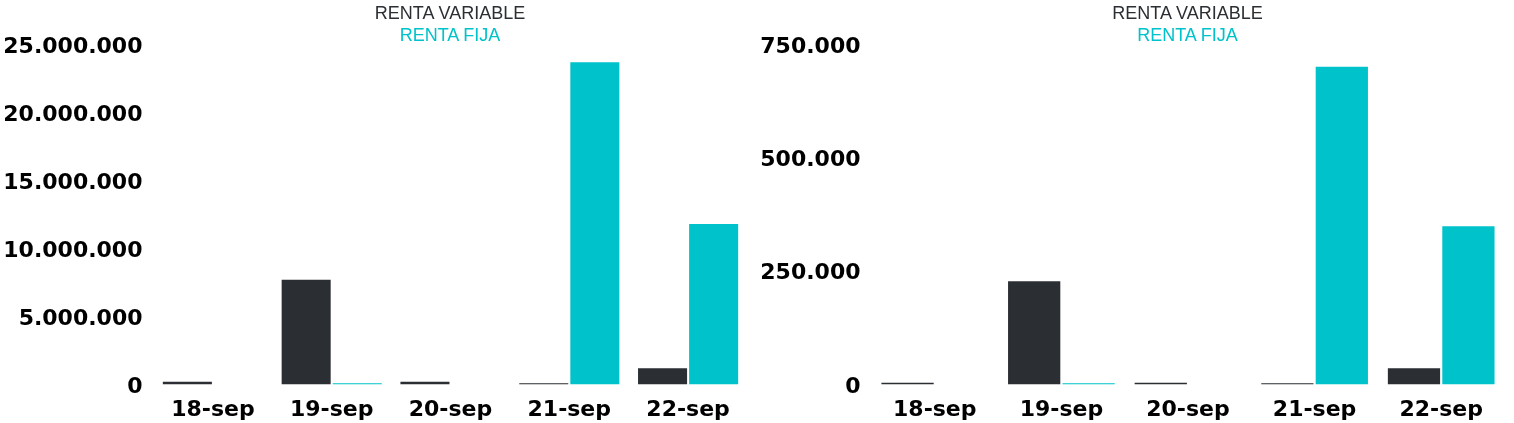 This screenshot has width=1514, height=423. I want to click on y-tick-label: 500.000, so click(810, 158).